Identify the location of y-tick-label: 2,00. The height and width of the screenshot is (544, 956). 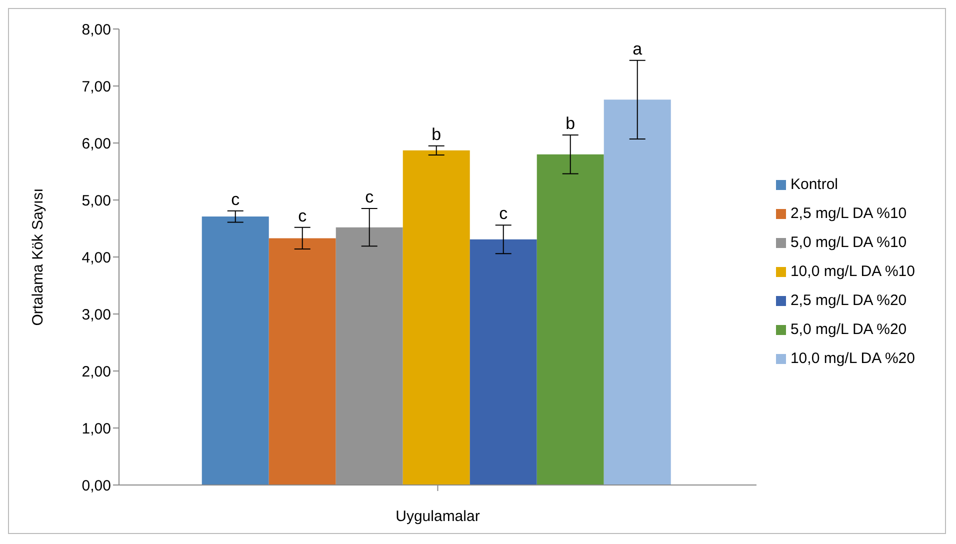
(96, 371).